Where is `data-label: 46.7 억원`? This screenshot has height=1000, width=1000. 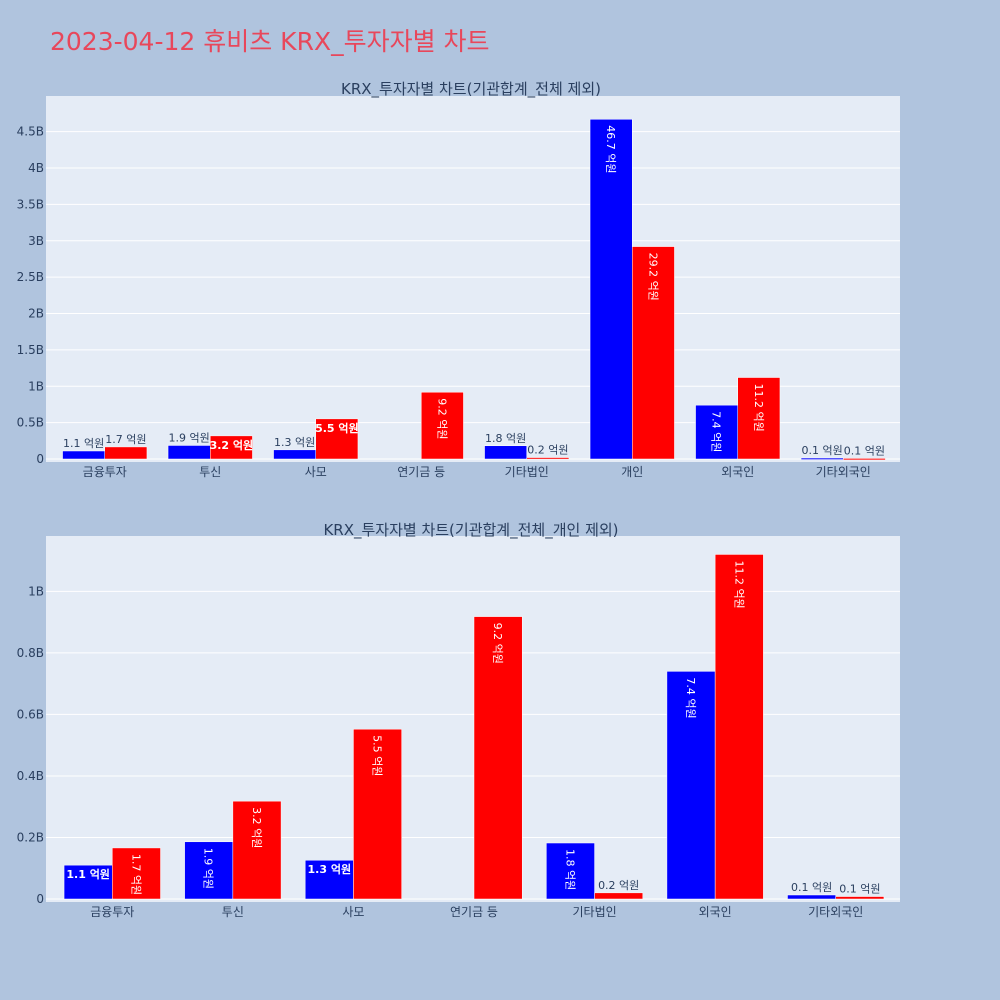 data-label: 46.7 억원 is located at coordinates (610, 149).